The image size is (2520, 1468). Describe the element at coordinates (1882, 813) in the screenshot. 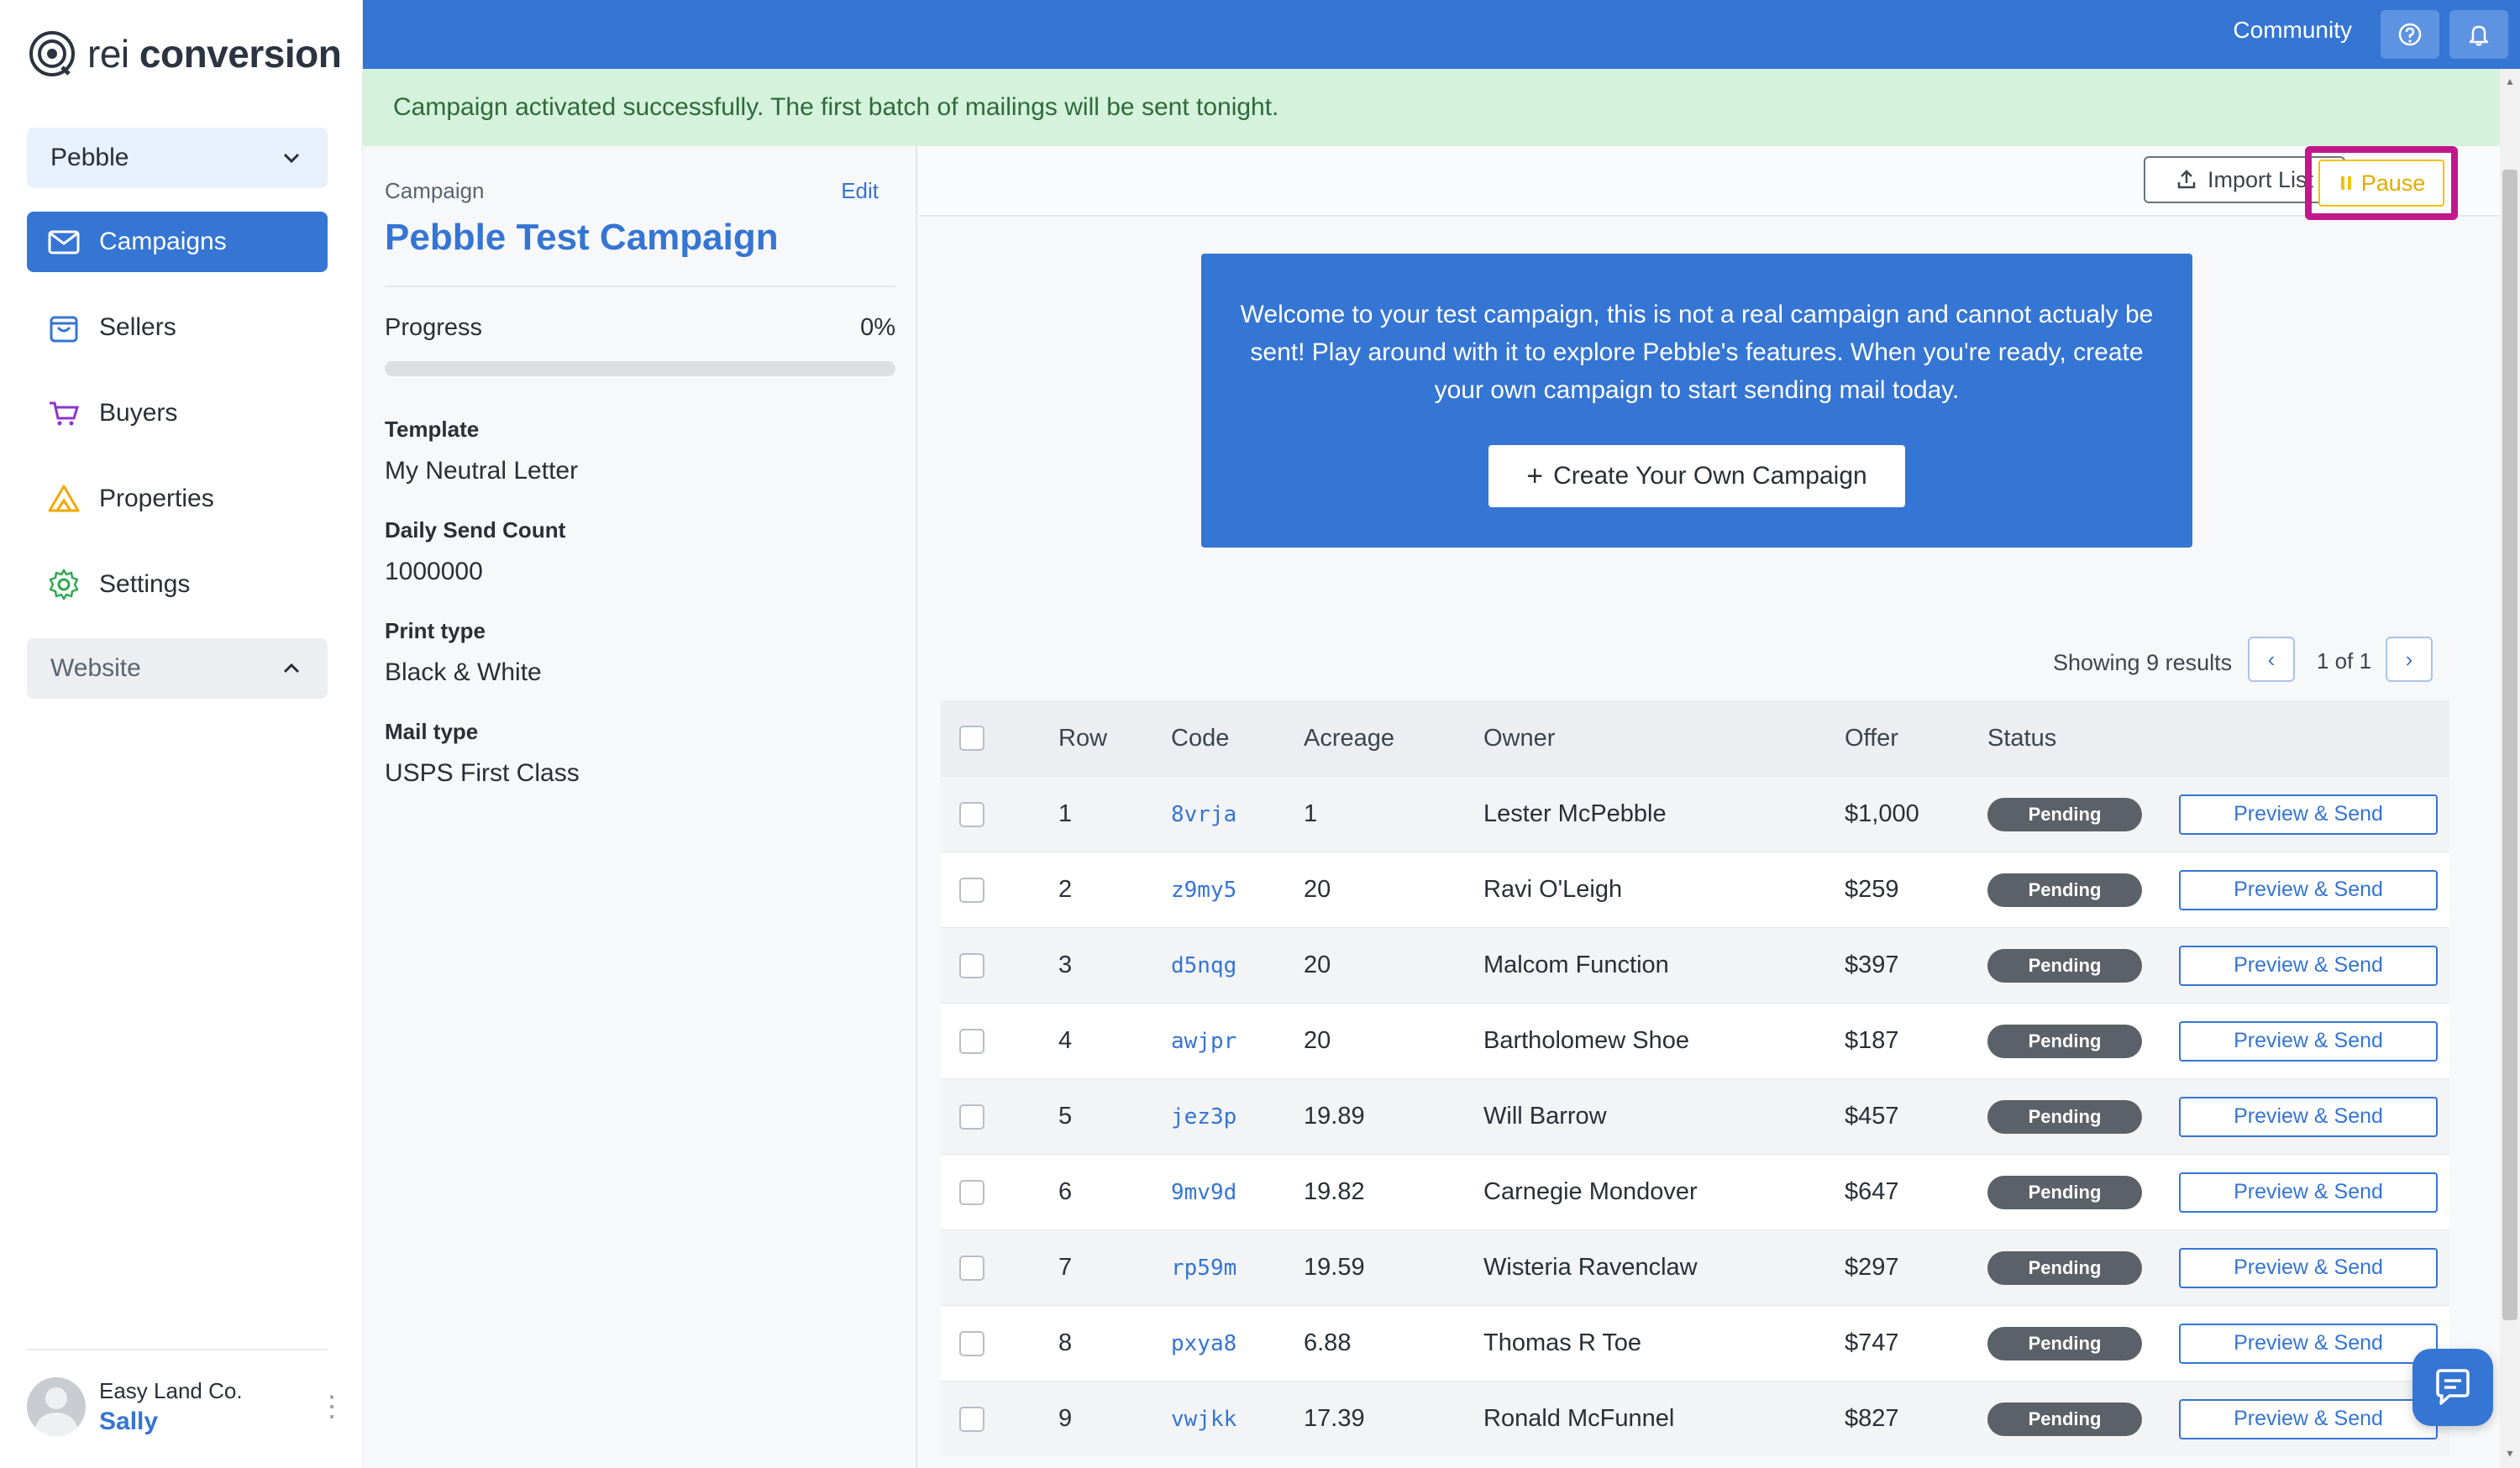

I see `row-offer: $1,000` at that location.